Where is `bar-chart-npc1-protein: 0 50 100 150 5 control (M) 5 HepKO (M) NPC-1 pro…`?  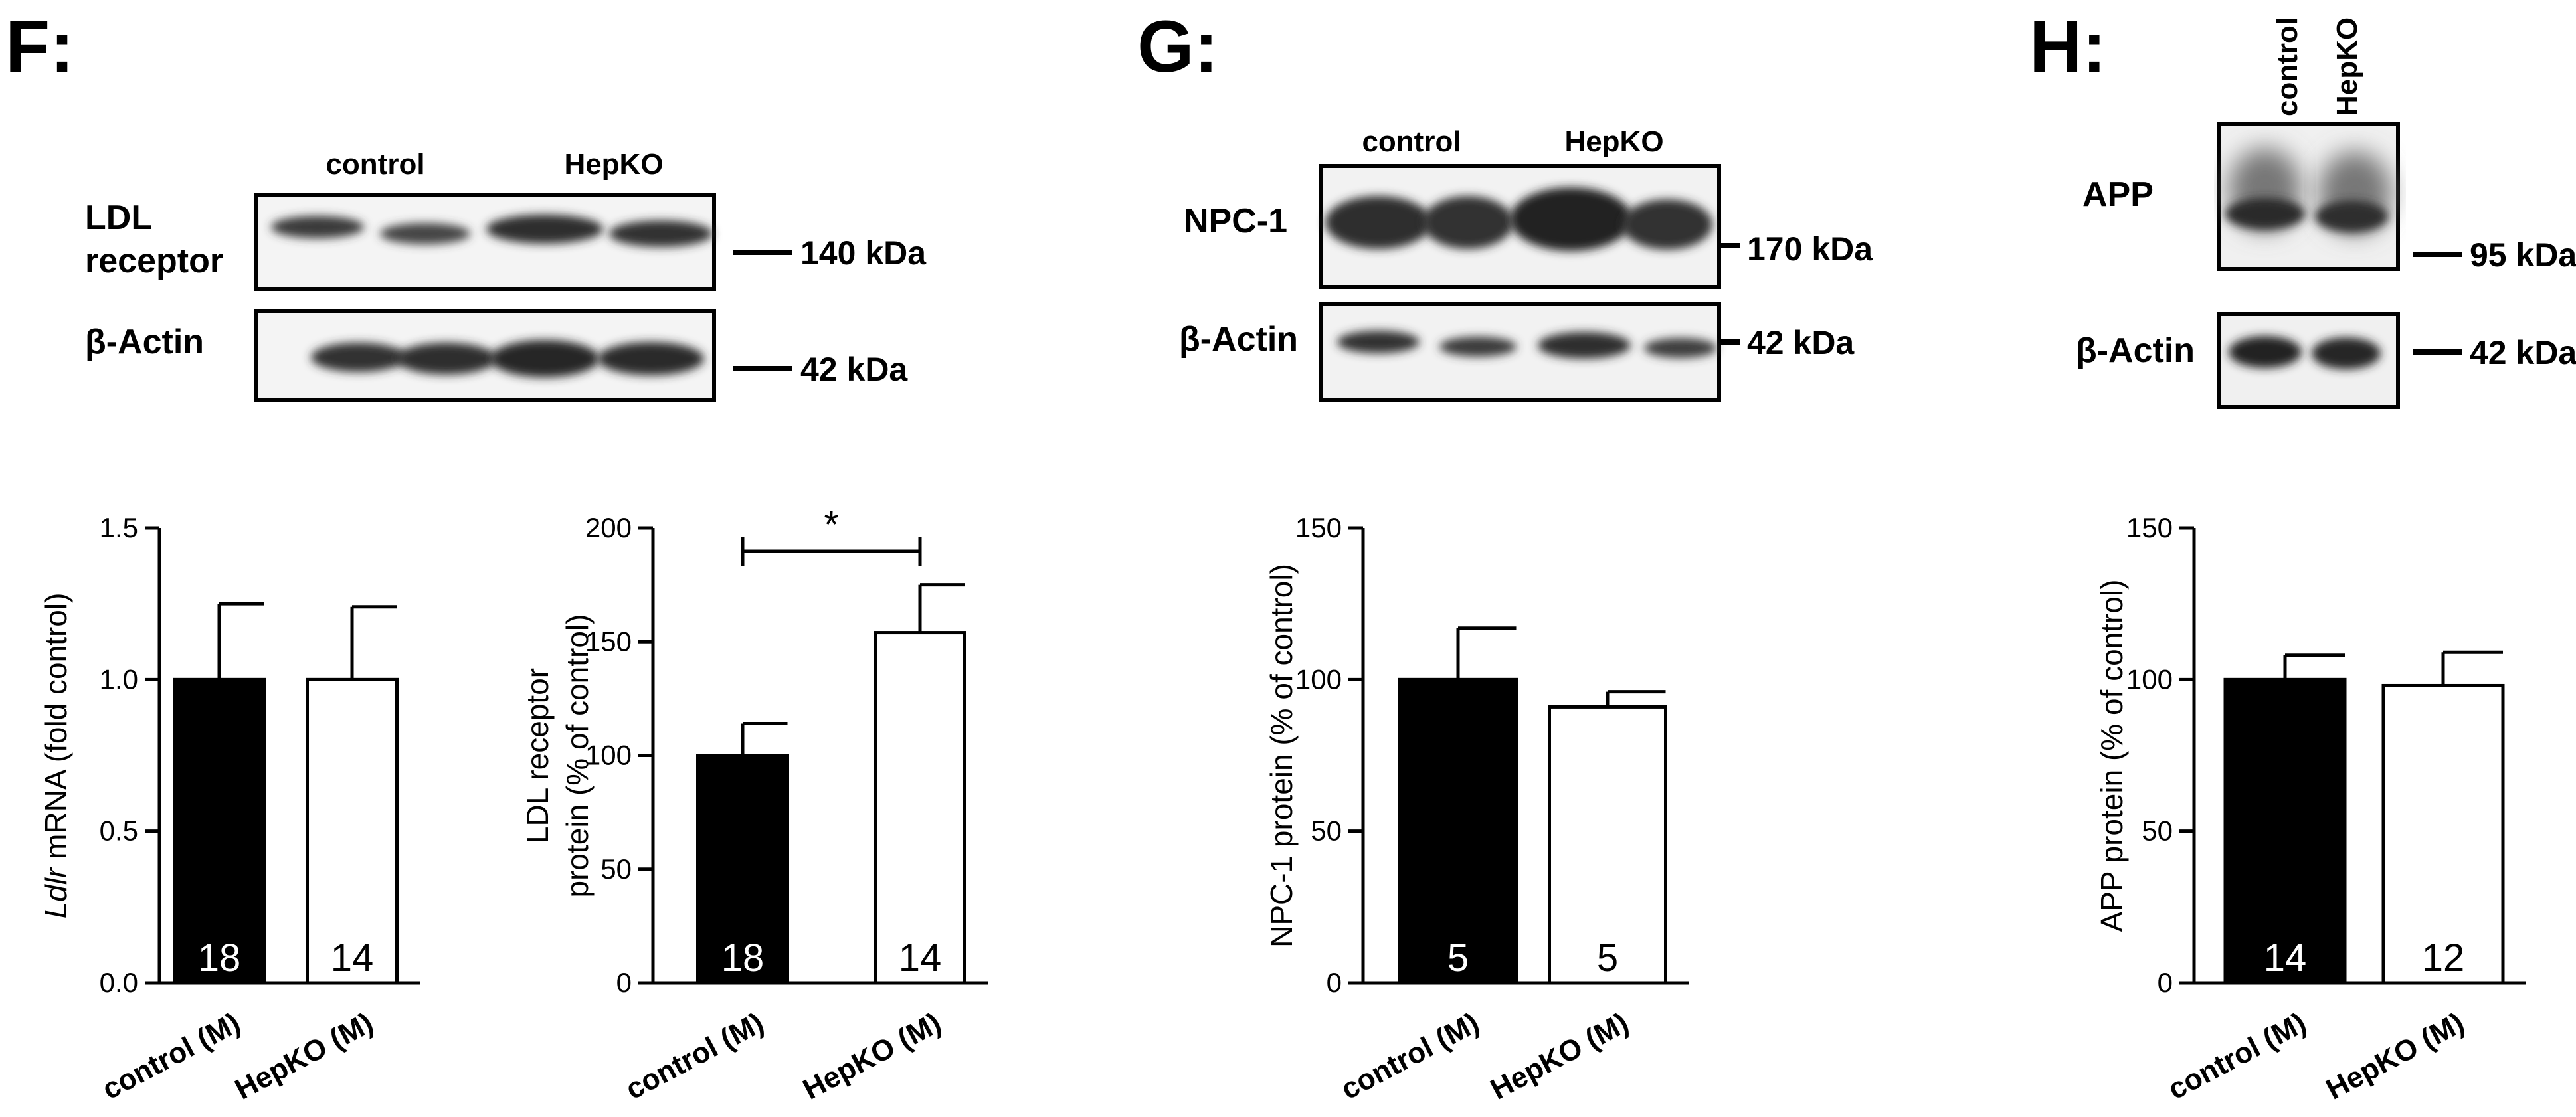
bar-chart-npc1-protein: 0 50 100 150 5 control (M) 5 HepKO (M) NPC-1 pro… is located at coordinates (1476, 809).